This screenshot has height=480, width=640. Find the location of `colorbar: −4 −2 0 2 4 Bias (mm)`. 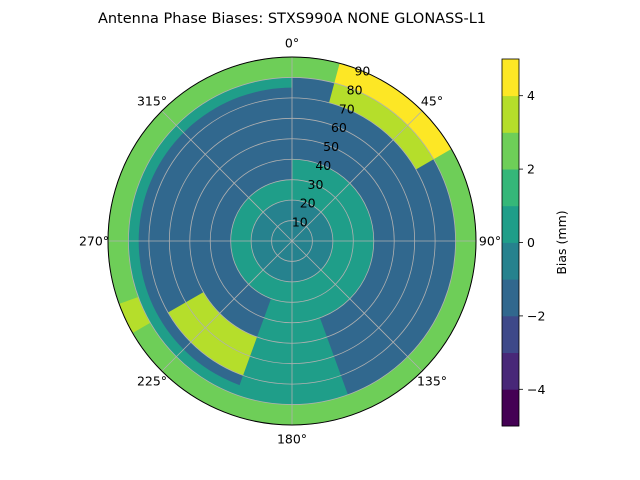

colorbar: −4 −2 0 2 4 Bias (mm) is located at coordinates (535, 242).